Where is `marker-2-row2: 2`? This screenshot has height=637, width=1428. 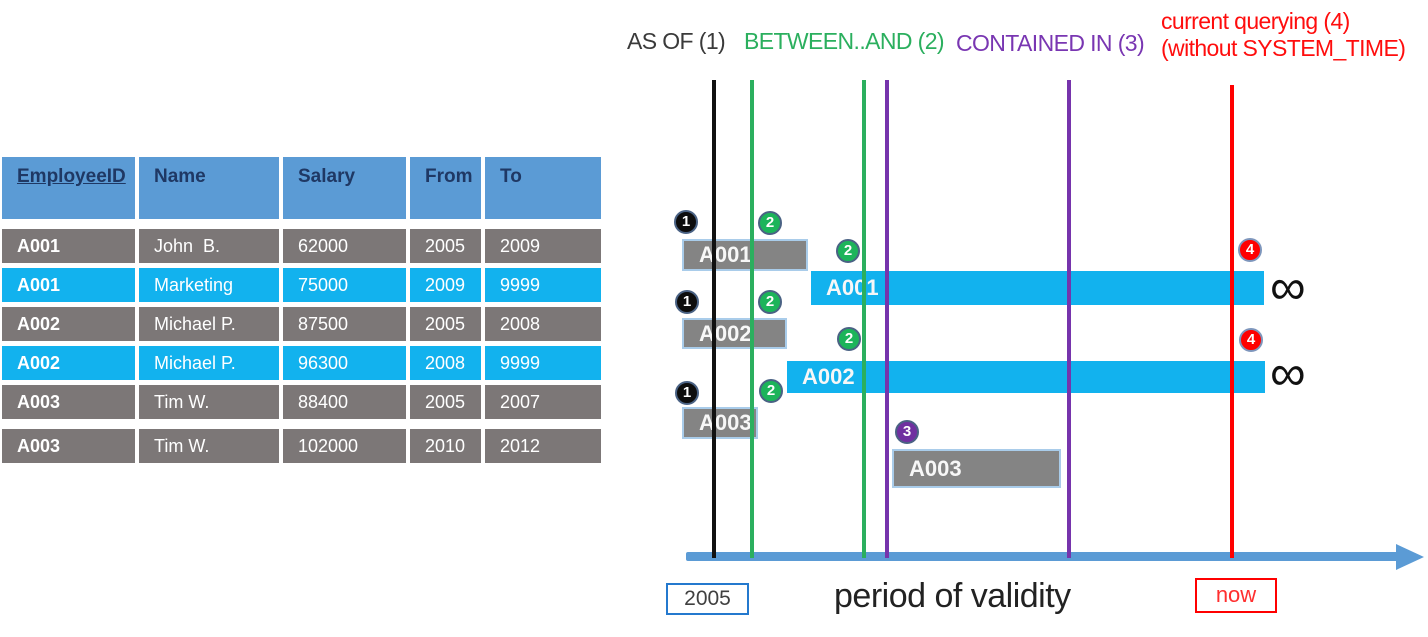
marker-2-row2: 2 is located at coordinates (770, 302).